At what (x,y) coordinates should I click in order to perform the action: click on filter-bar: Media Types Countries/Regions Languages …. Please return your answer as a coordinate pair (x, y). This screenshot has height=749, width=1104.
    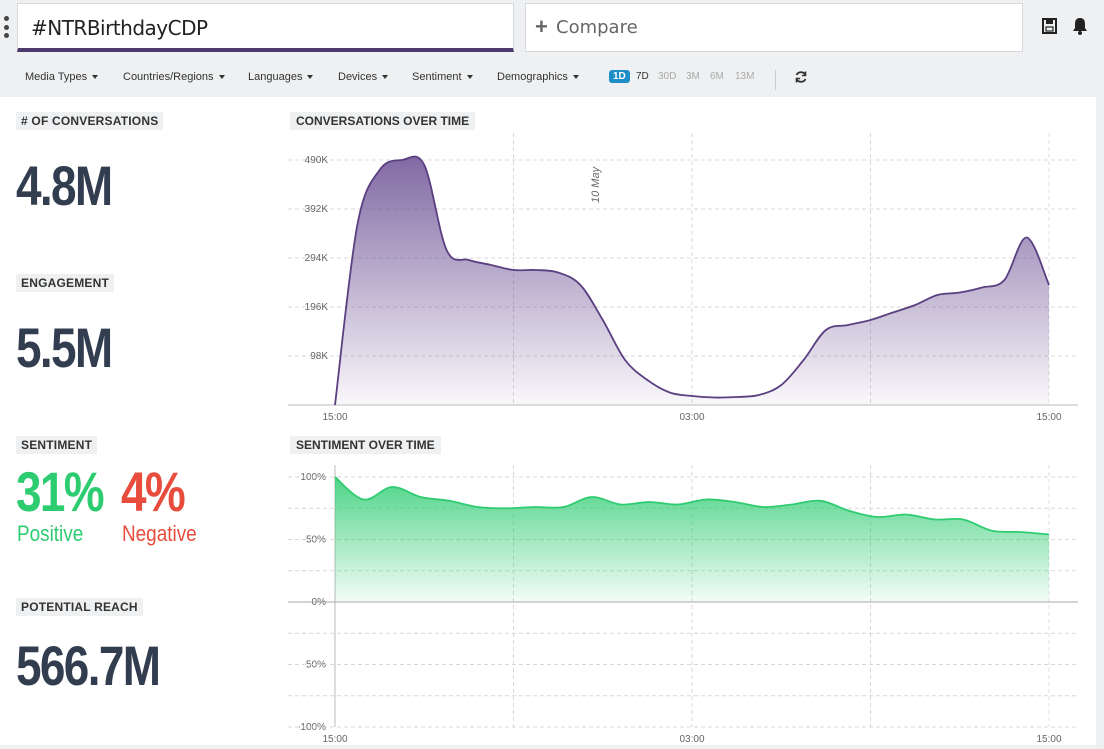
    Looking at the image, I should click on (552, 78).